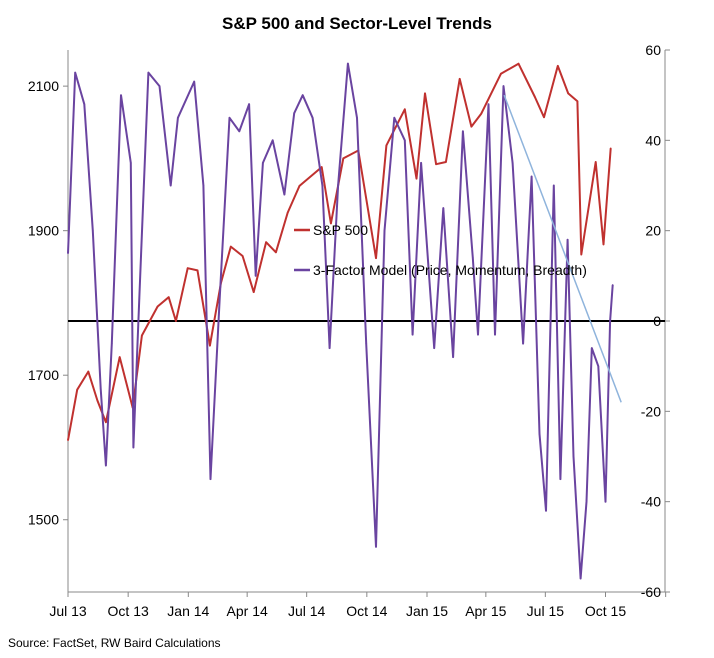 Image resolution: width=714 pixels, height=658 pixels. What do you see at coordinates (427, 611) in the screenshot?
I see `x-tick-label: Jan 15` at bounding box center [427, 611].